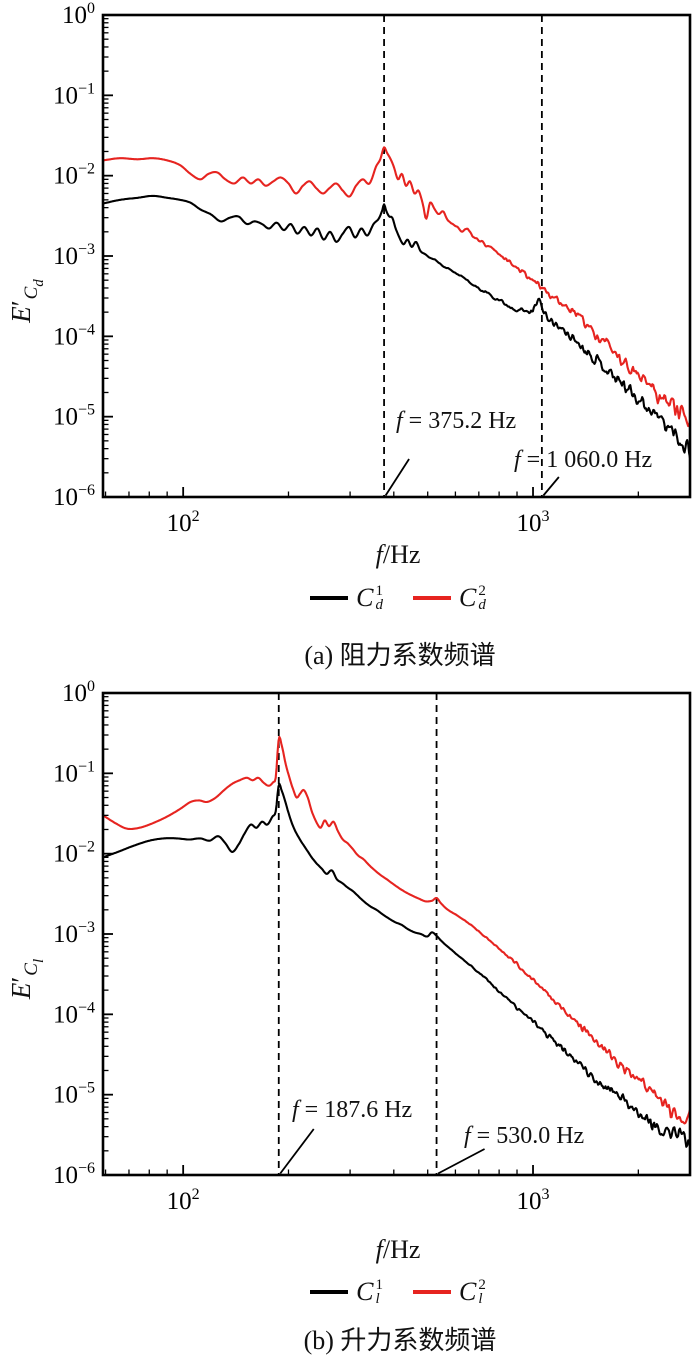 The image size is (700, 1356). Describe the element at coordinates (297, 1151) in the screenshot. I see `leader-line-187.6` at that location.